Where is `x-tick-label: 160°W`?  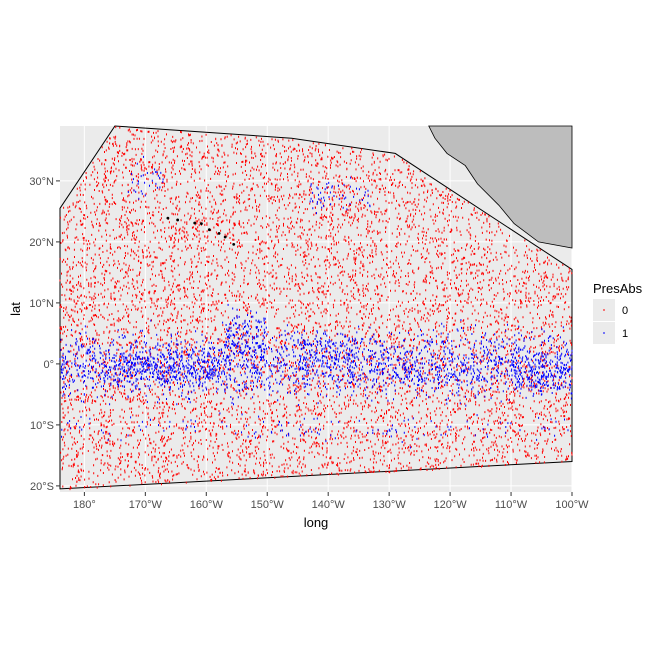
x-tick-label: 160°W is located at coordinates (207, 505).